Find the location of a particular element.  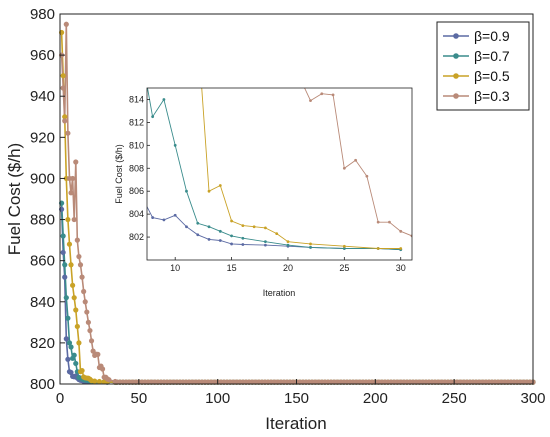

y-tick-label: 940 is located at coordinates (42, 96).